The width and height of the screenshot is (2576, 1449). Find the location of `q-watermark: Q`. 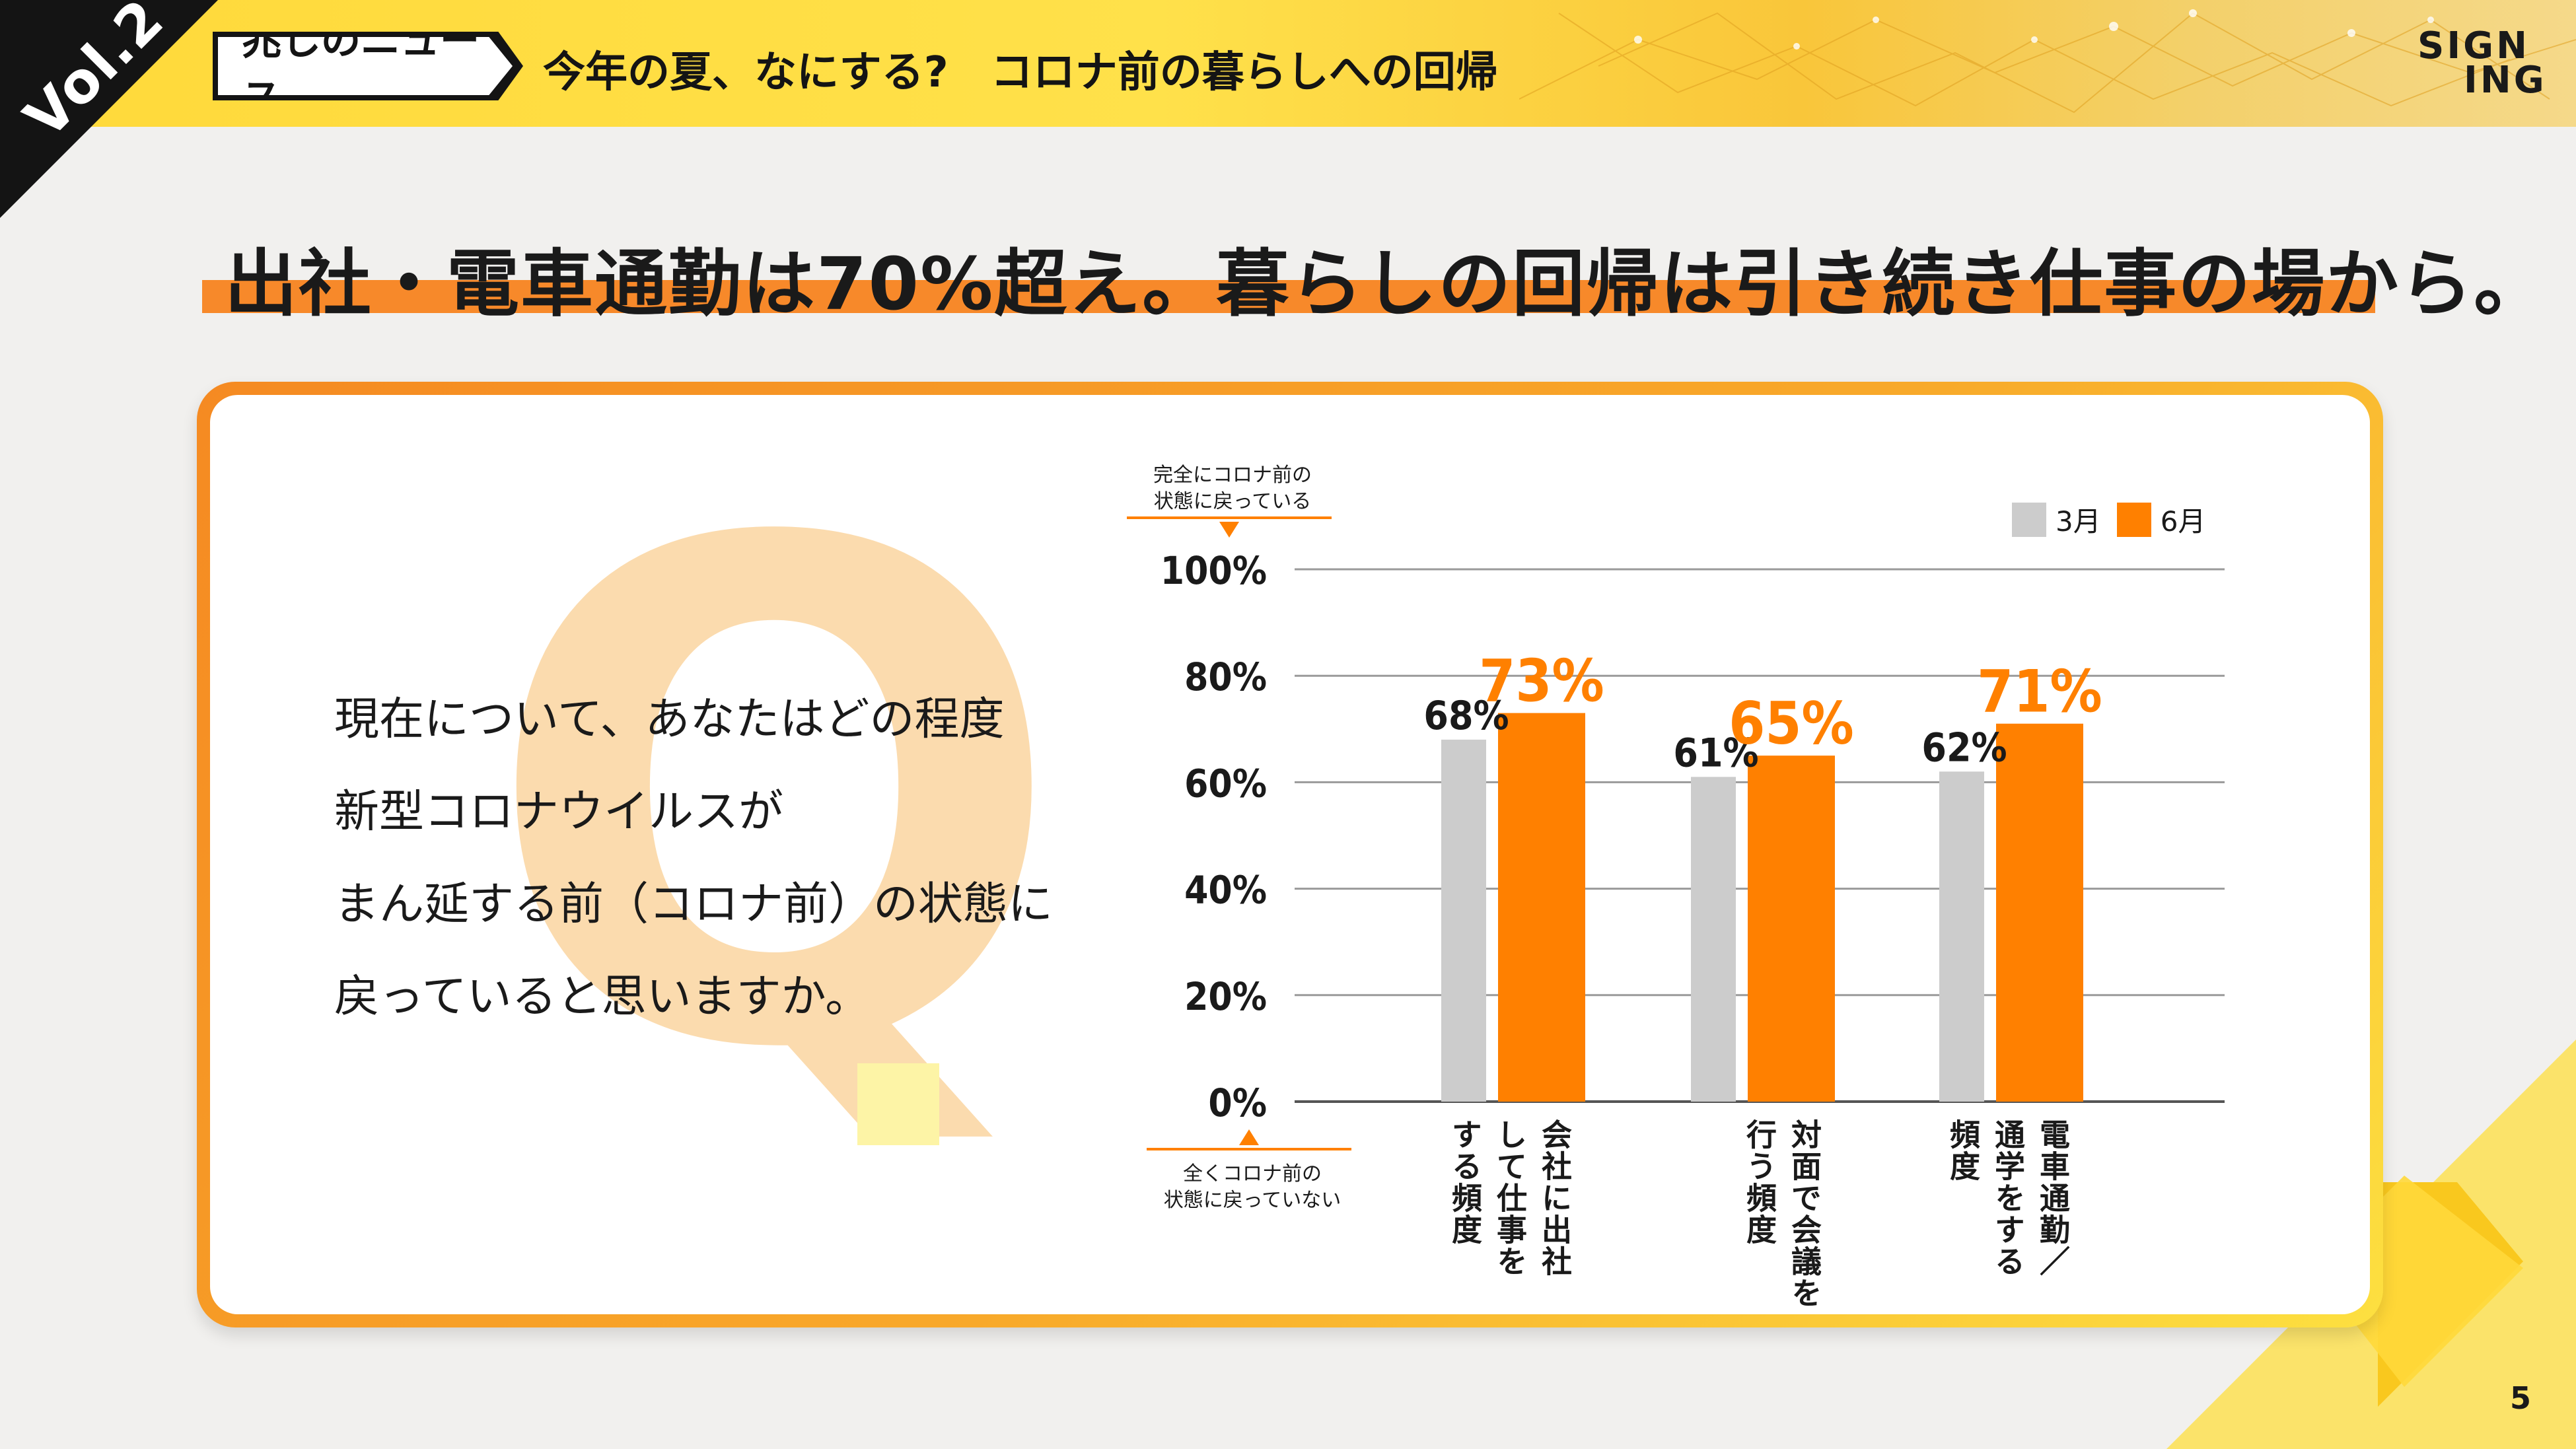

q-watermark: Q is located at coordinates (775, 800).